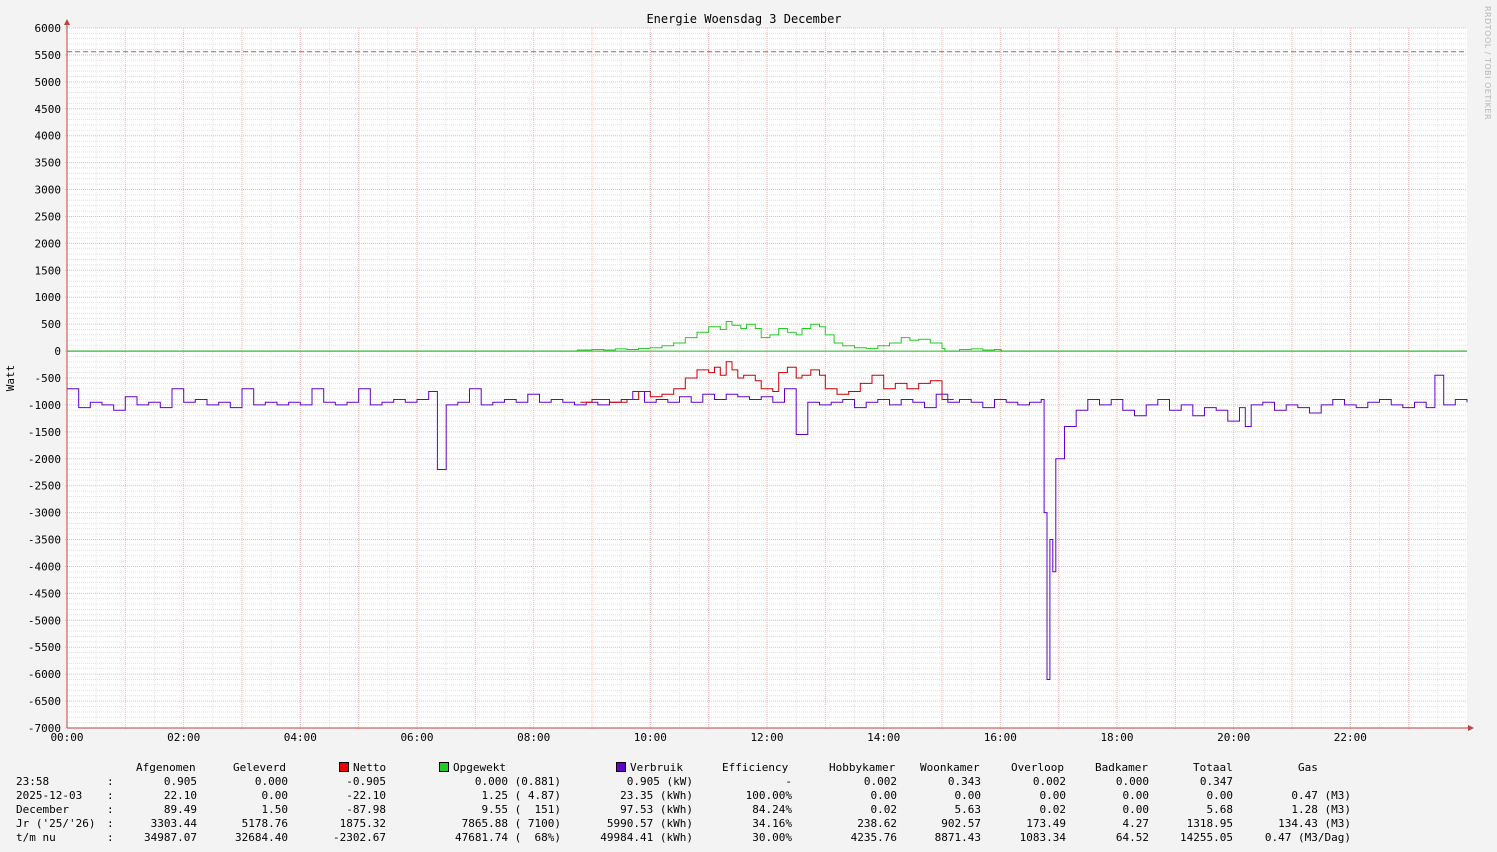 The width and height of the screenshot is (1497, 852). What do you see at coordinates (964, 781) in the screenshot?
I see `legend-cell-woonkamer: 0.343` at bounding box center [964, 781].